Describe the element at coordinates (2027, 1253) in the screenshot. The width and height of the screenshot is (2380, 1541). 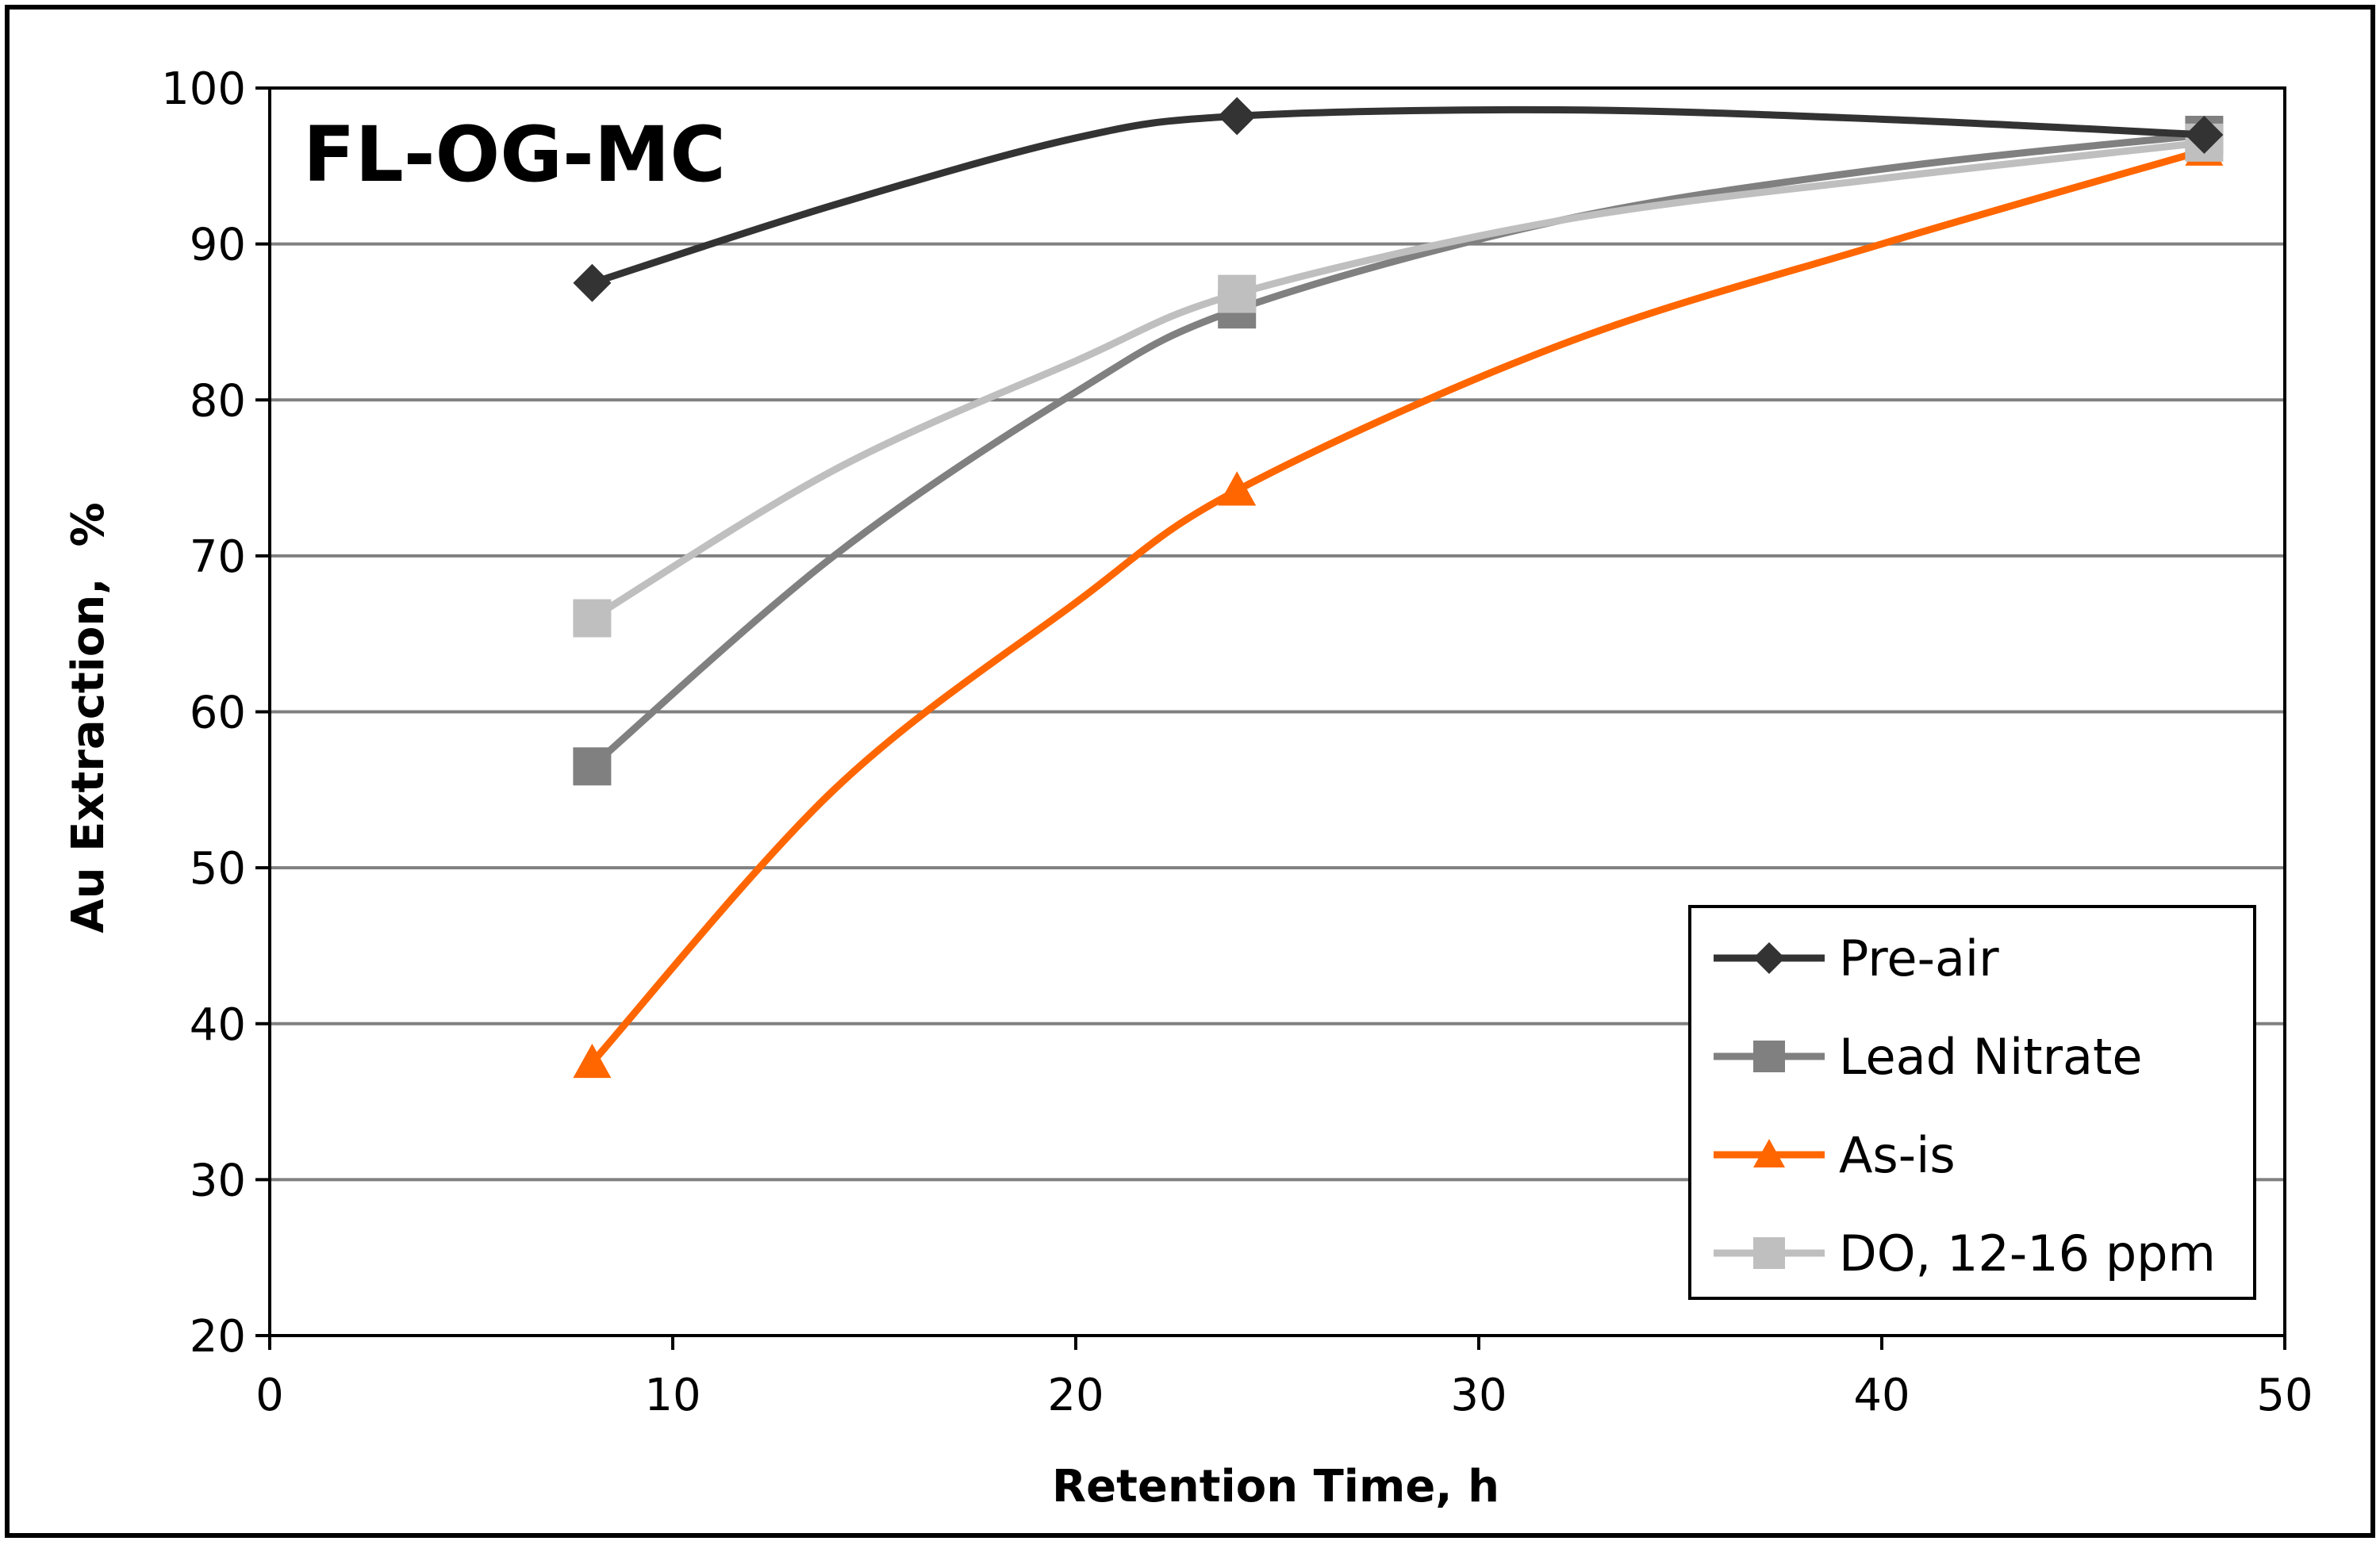
I see `legend-label-do-12-16-ppm: DO, 12-16 ppm` at that location.